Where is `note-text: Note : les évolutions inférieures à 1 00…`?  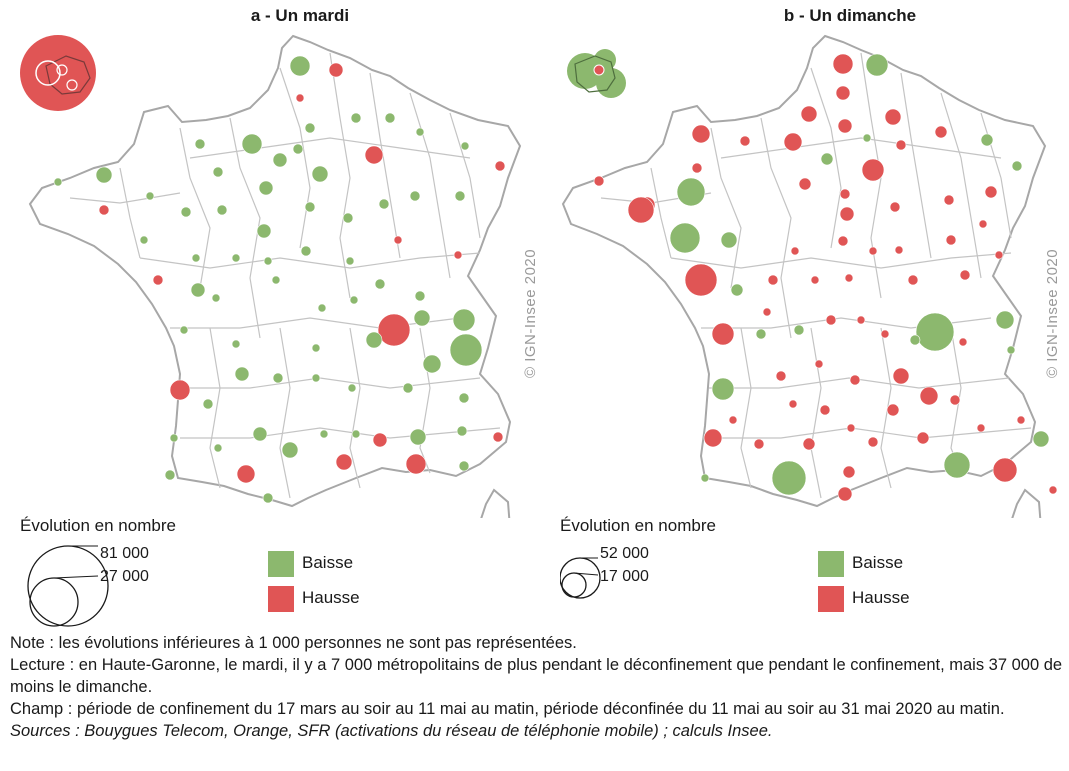
note-text: Note : les évolutions inférieures à 1 00… is located at coordinates (293, 643).